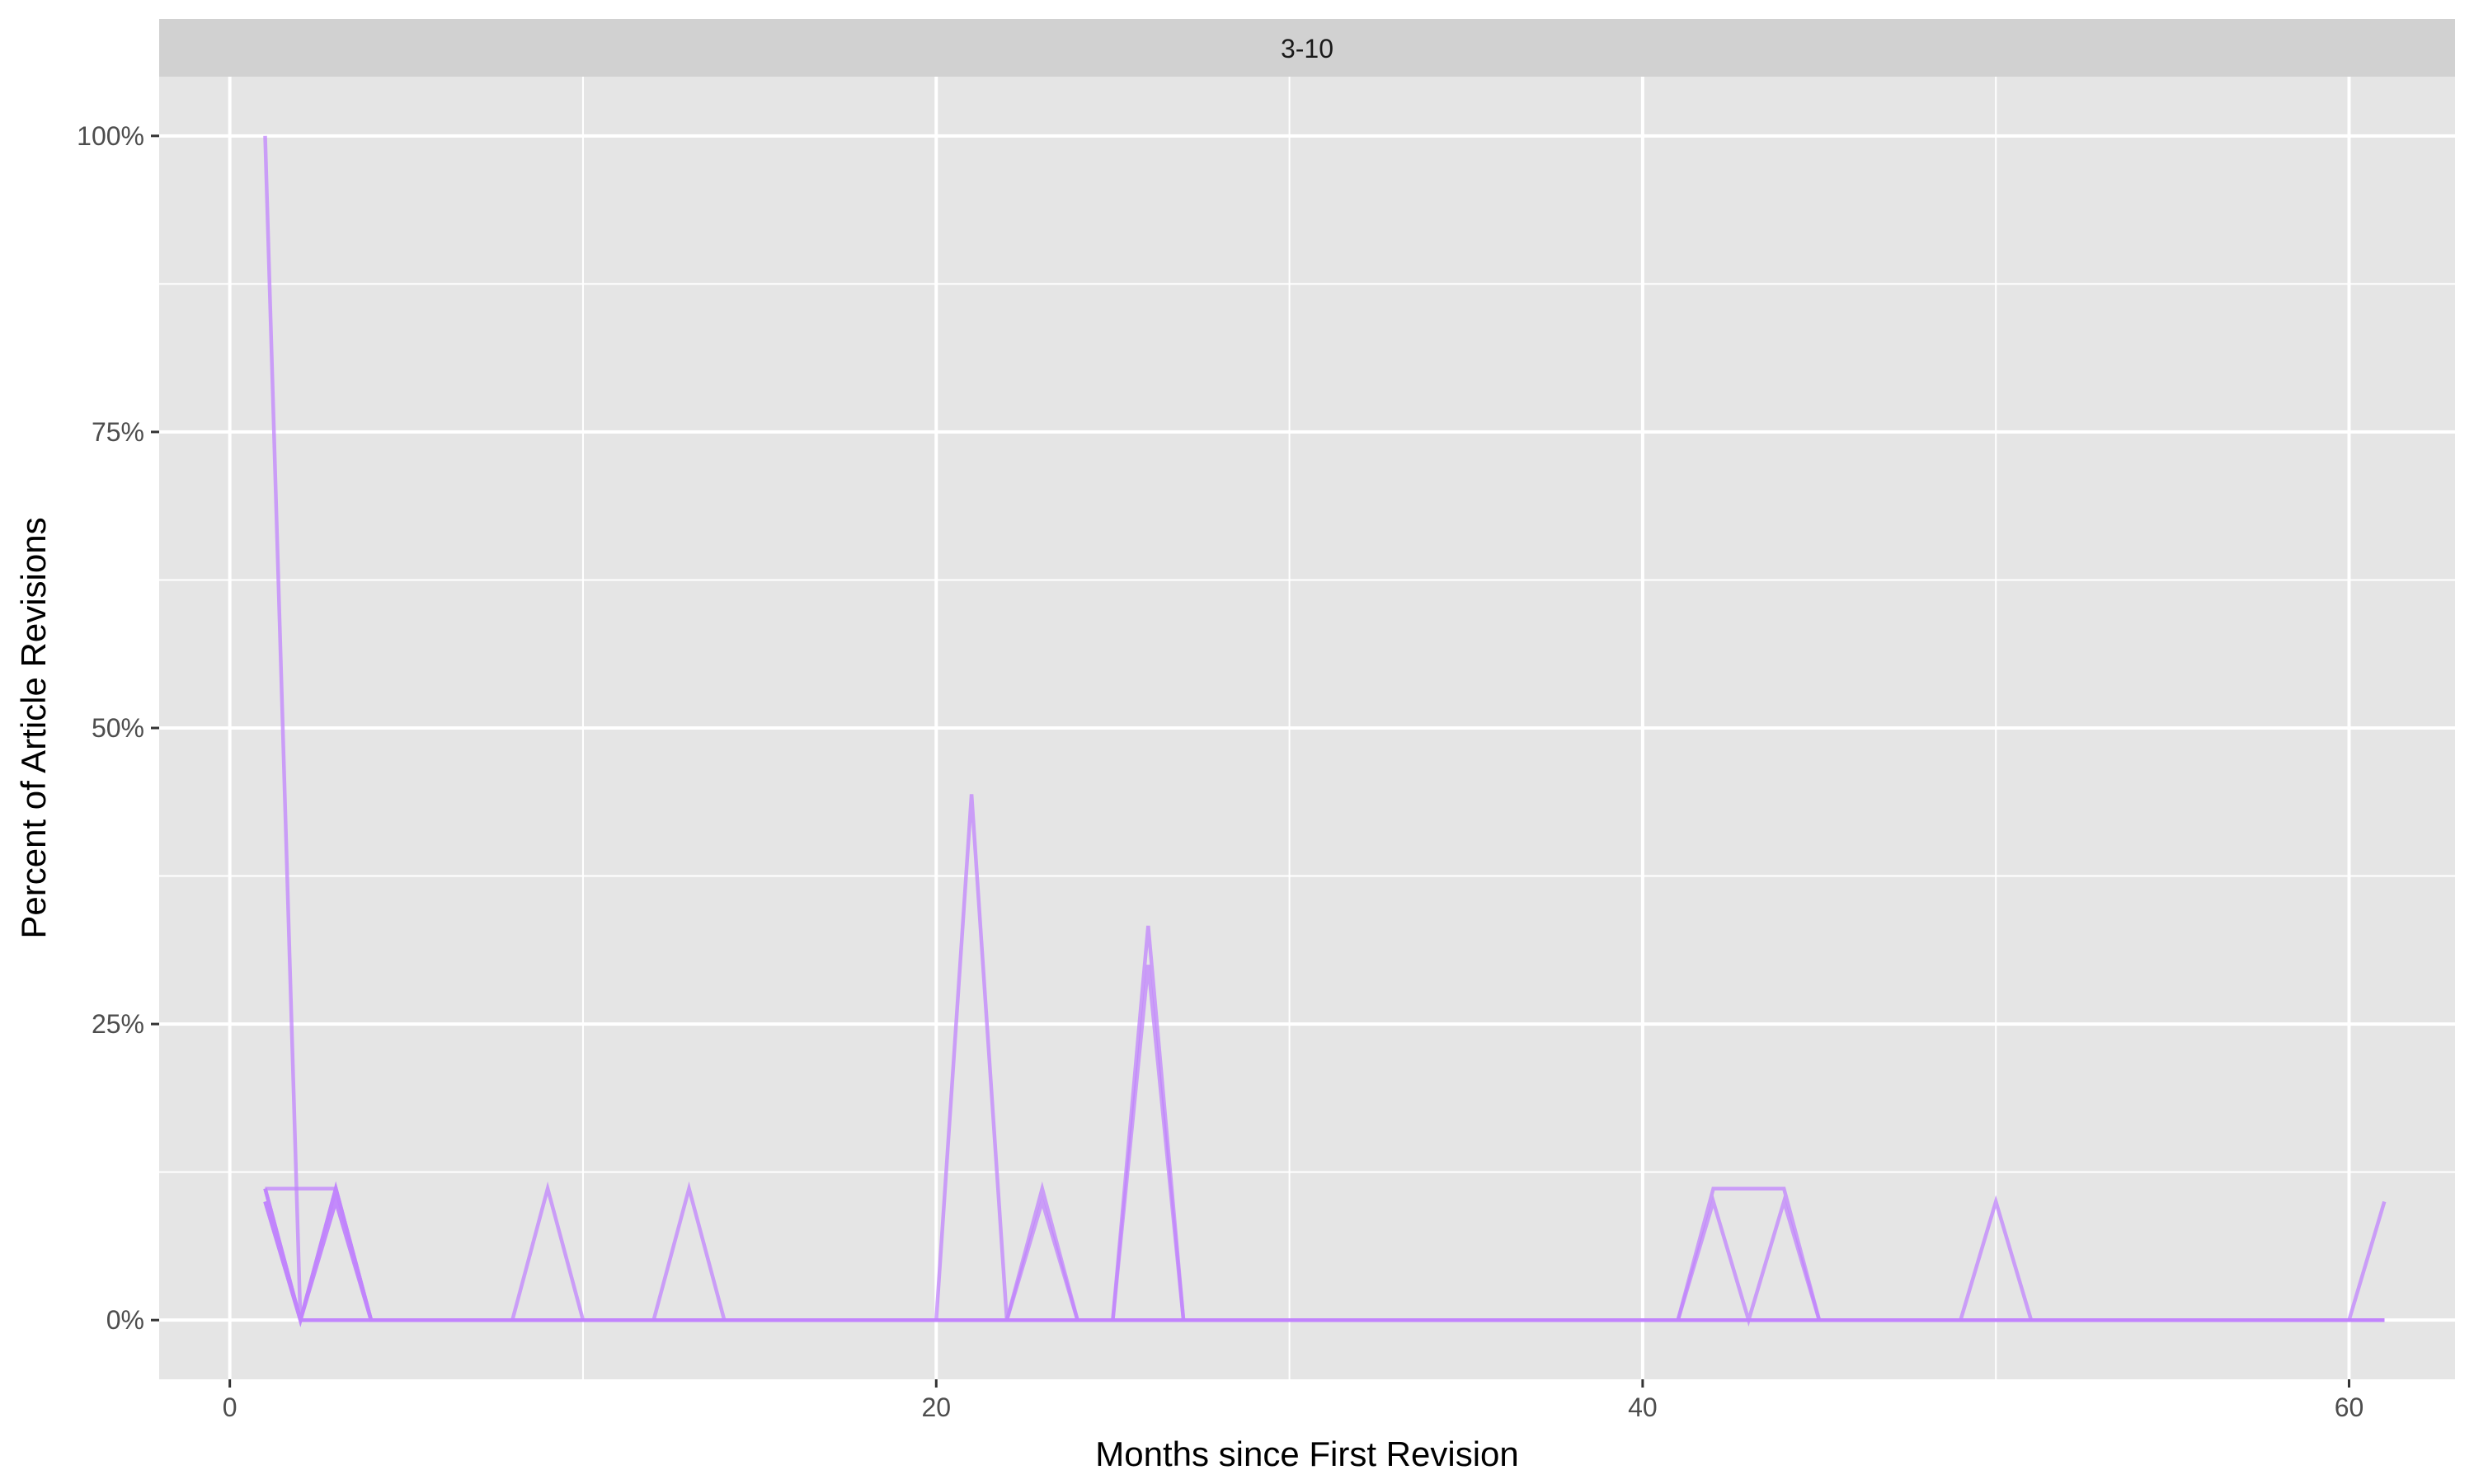 Image resolution: width=2474 pixels, height=1484 pixels. What do you see at coordinates (936, 1407) in the screenshot?
I see `x-tick-label: 20` at bounding box center [936, 1407].